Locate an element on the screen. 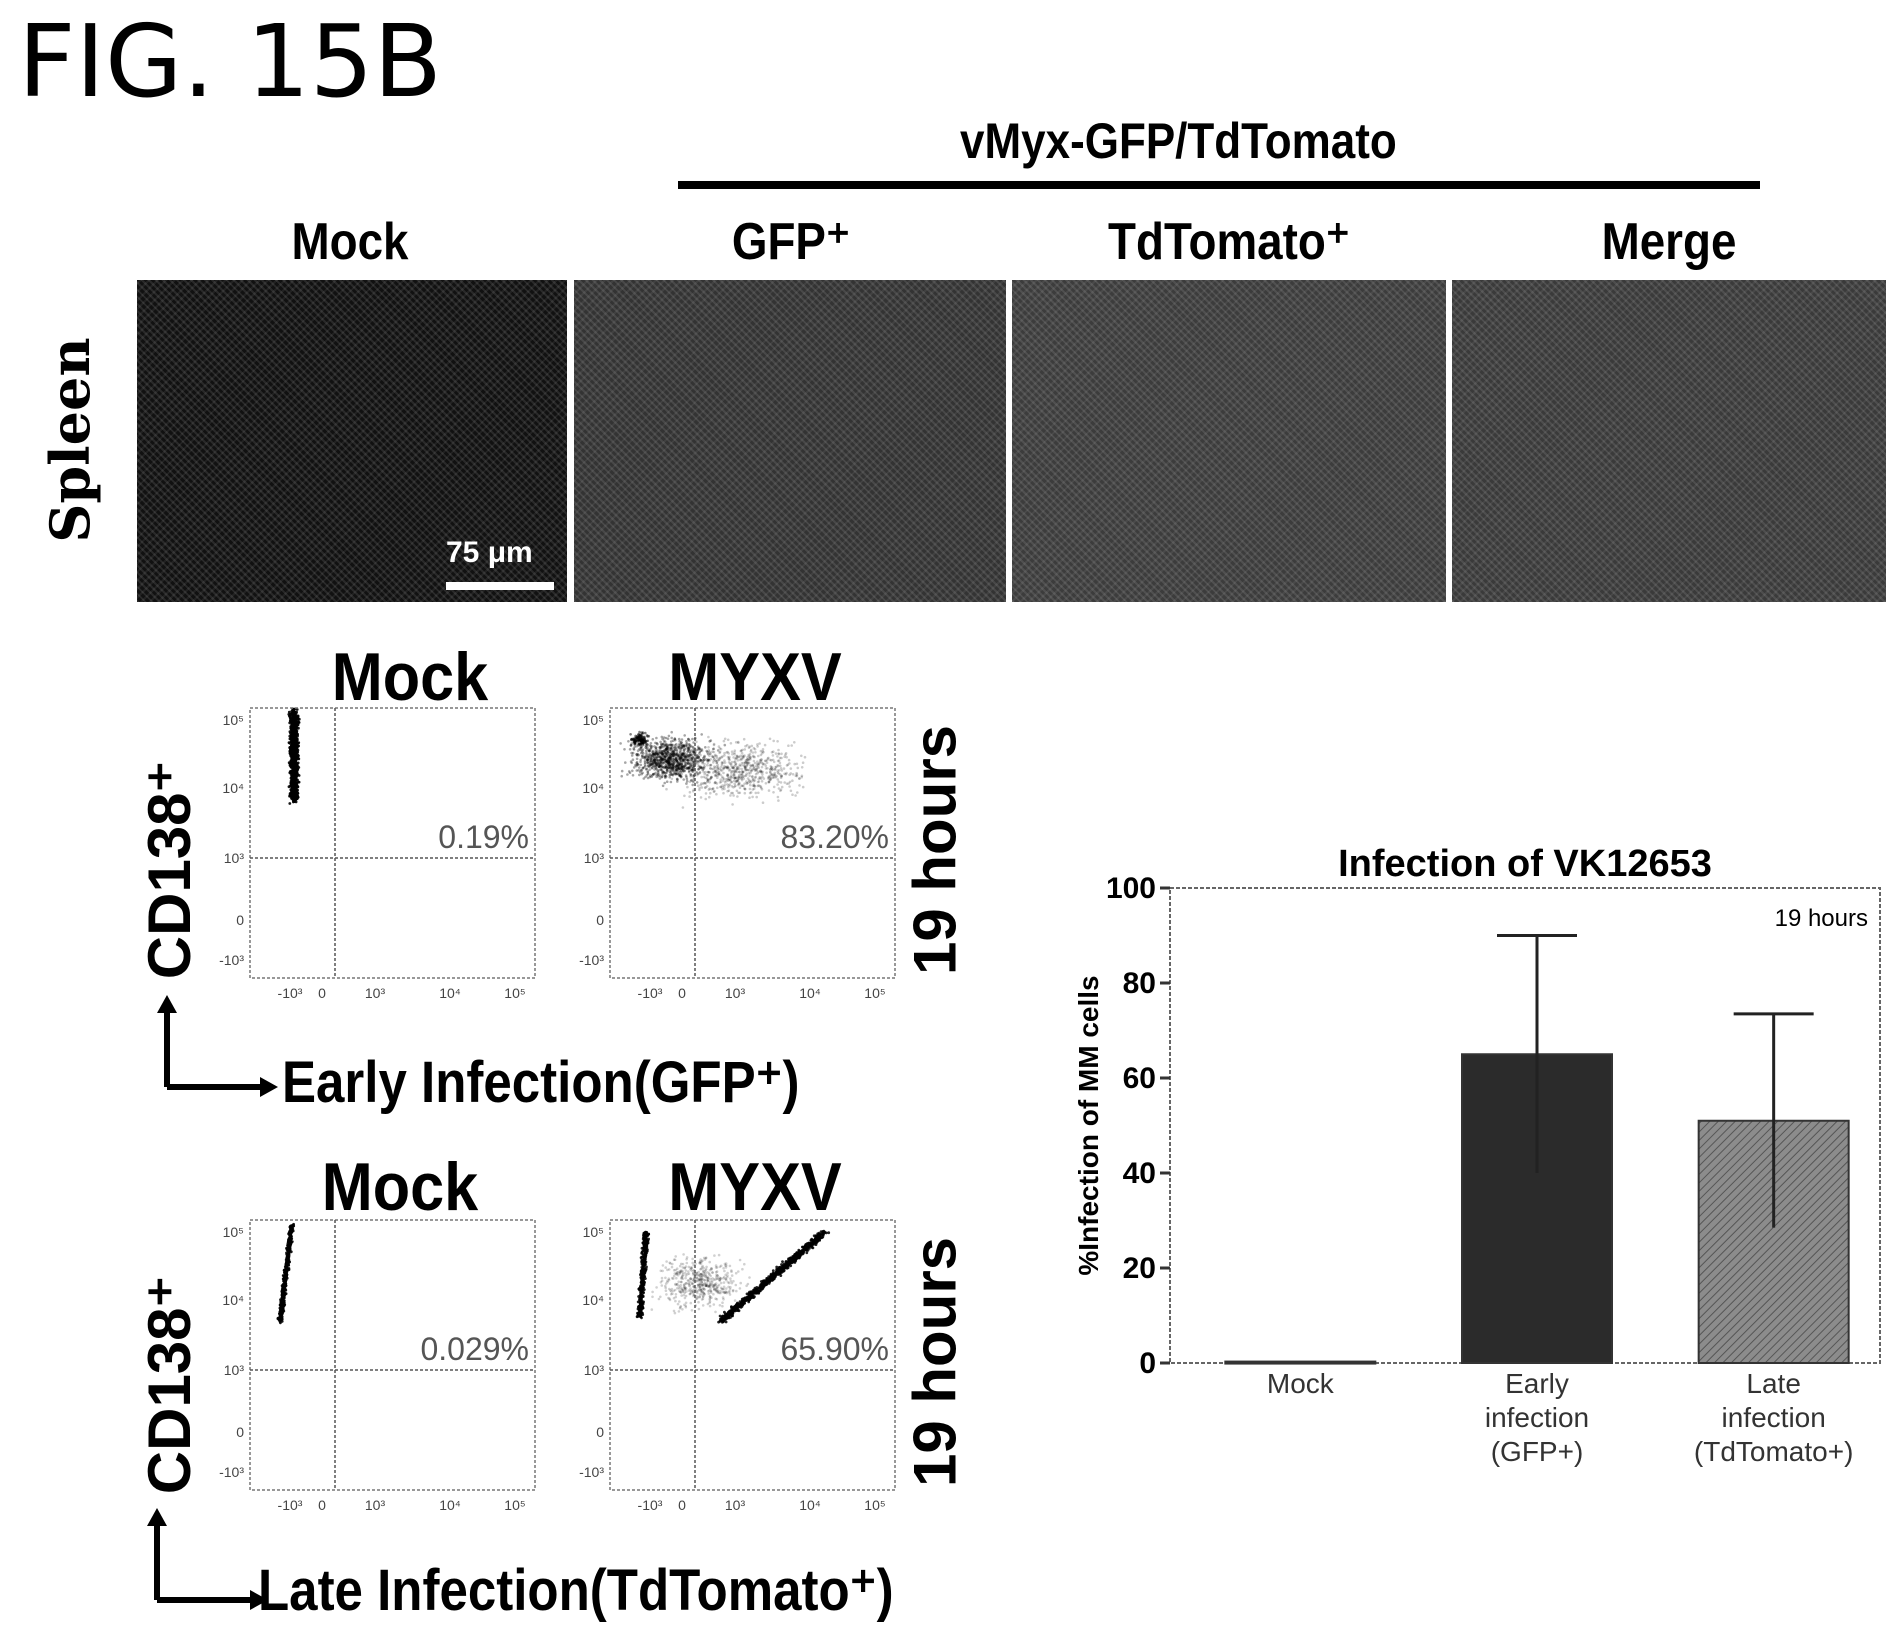  chart-annotation: 19 hours is located at coordinates (1821, 918).